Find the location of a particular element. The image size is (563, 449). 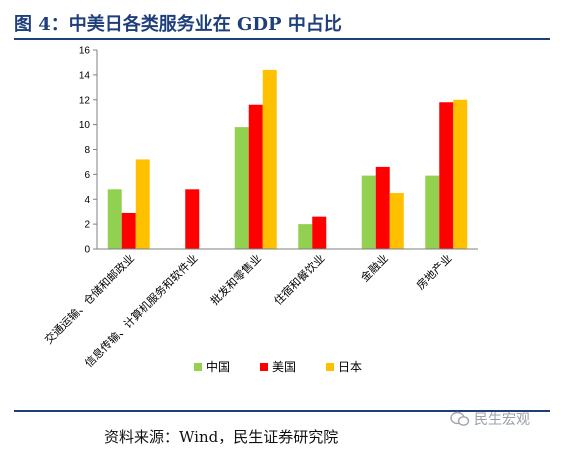

title-rule is located at coordinates (282, 39).